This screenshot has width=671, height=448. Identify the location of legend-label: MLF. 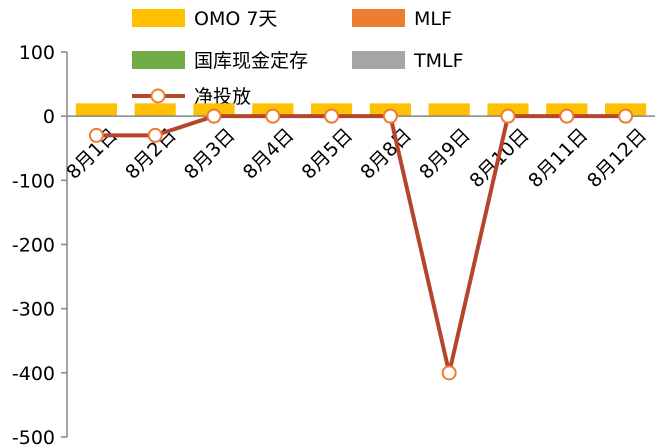
(433, 19).